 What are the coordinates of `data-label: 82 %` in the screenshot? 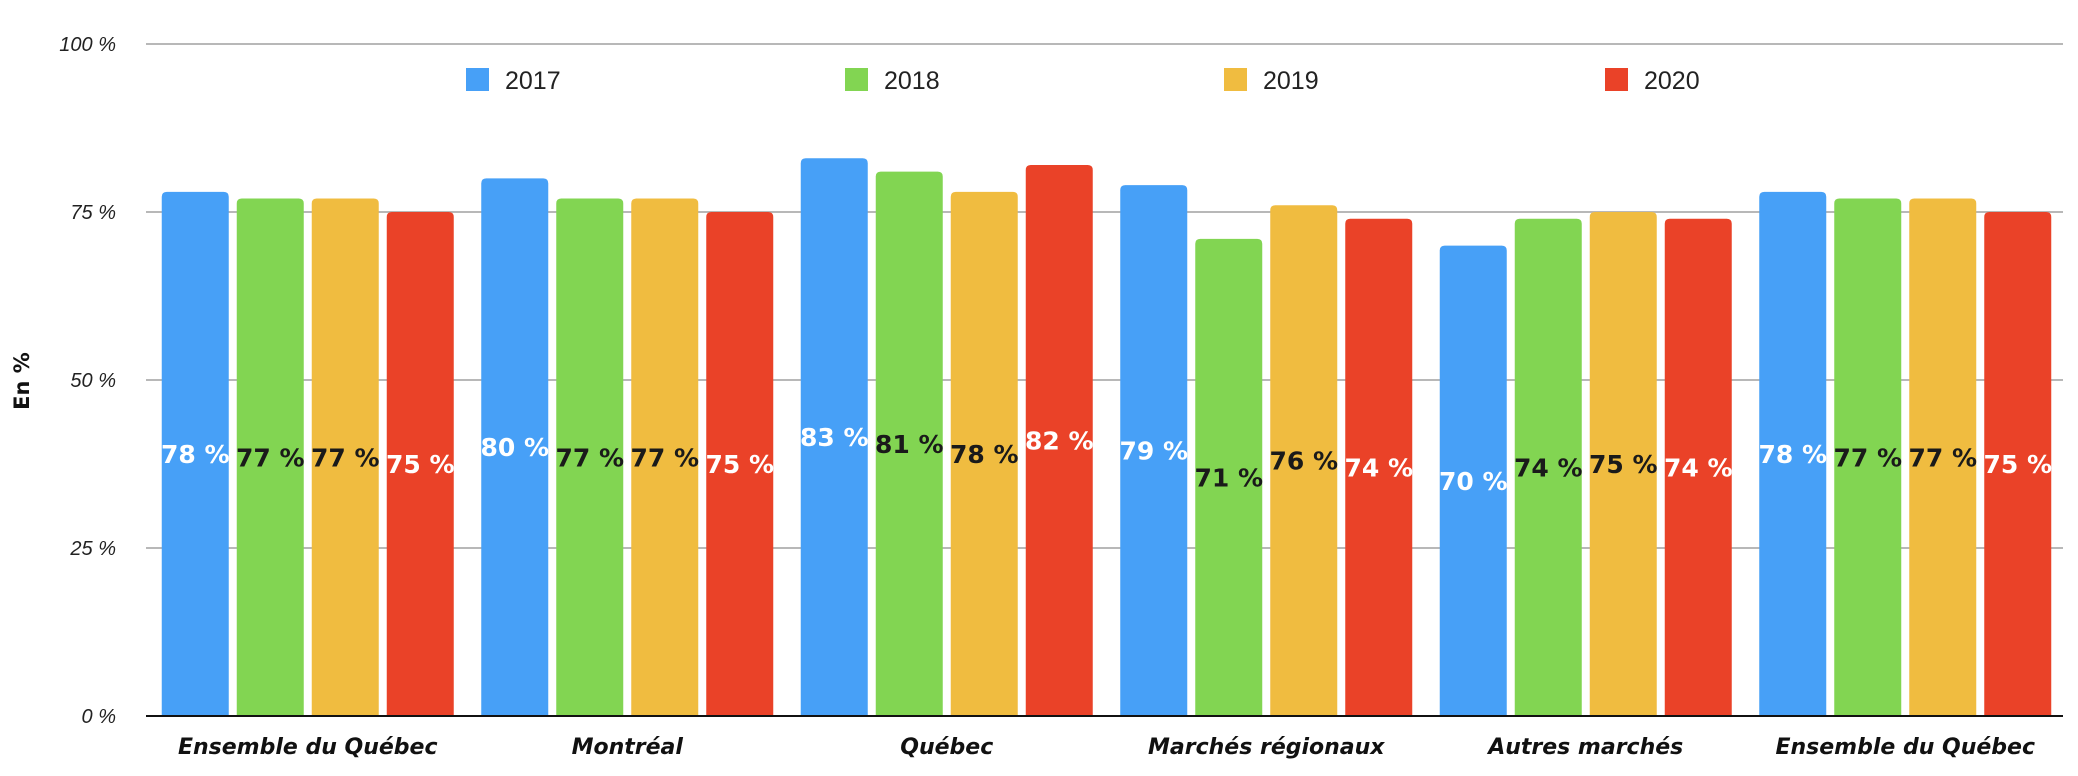 It's located at (1059, 440).